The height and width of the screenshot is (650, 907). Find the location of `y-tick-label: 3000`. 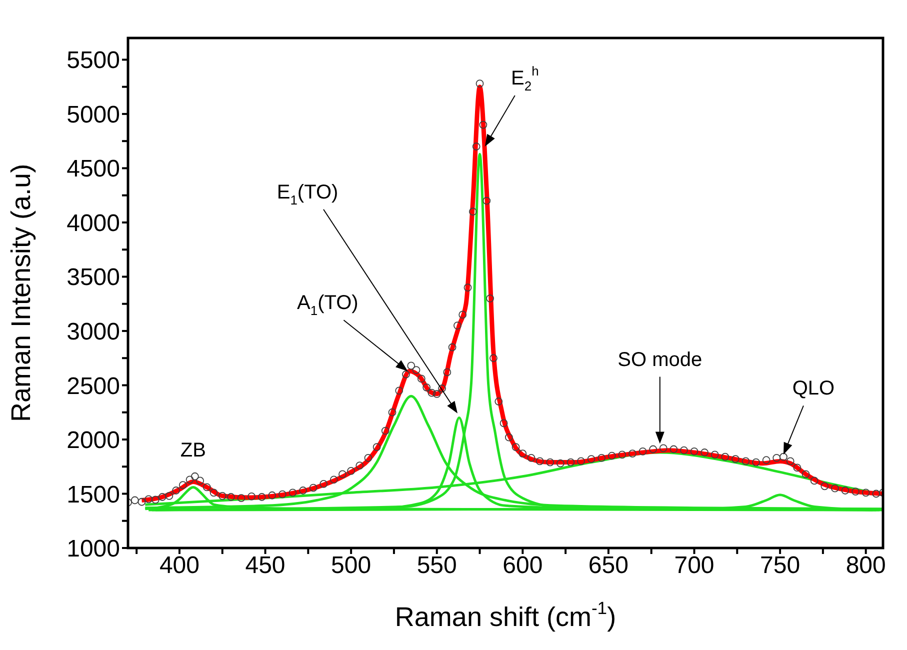

y-tick-label: 3000 is located at coordinates (93, 332).